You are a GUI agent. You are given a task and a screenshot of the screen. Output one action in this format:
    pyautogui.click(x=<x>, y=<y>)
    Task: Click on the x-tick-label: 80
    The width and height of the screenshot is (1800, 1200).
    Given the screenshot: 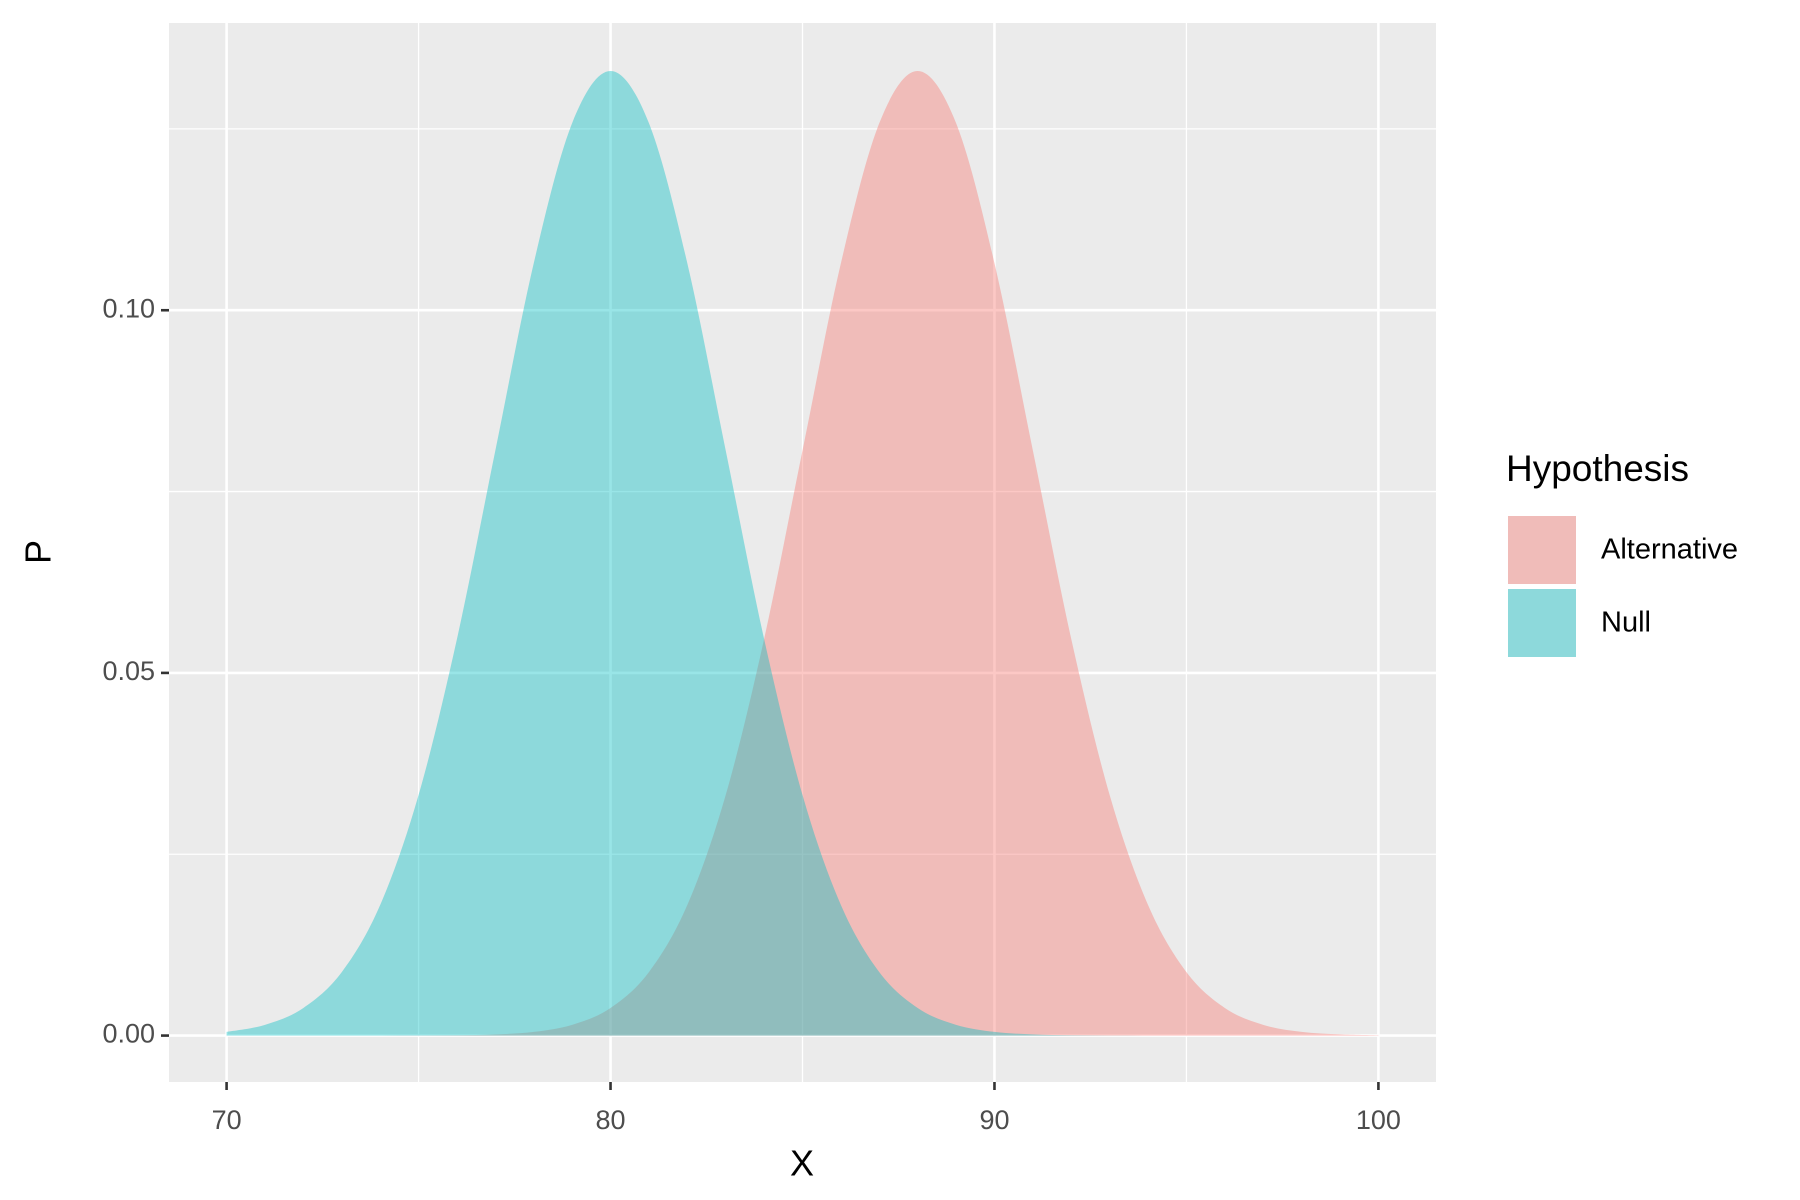 What is the action you would take?
    pyautogui.click(x=611, y=1120)
    